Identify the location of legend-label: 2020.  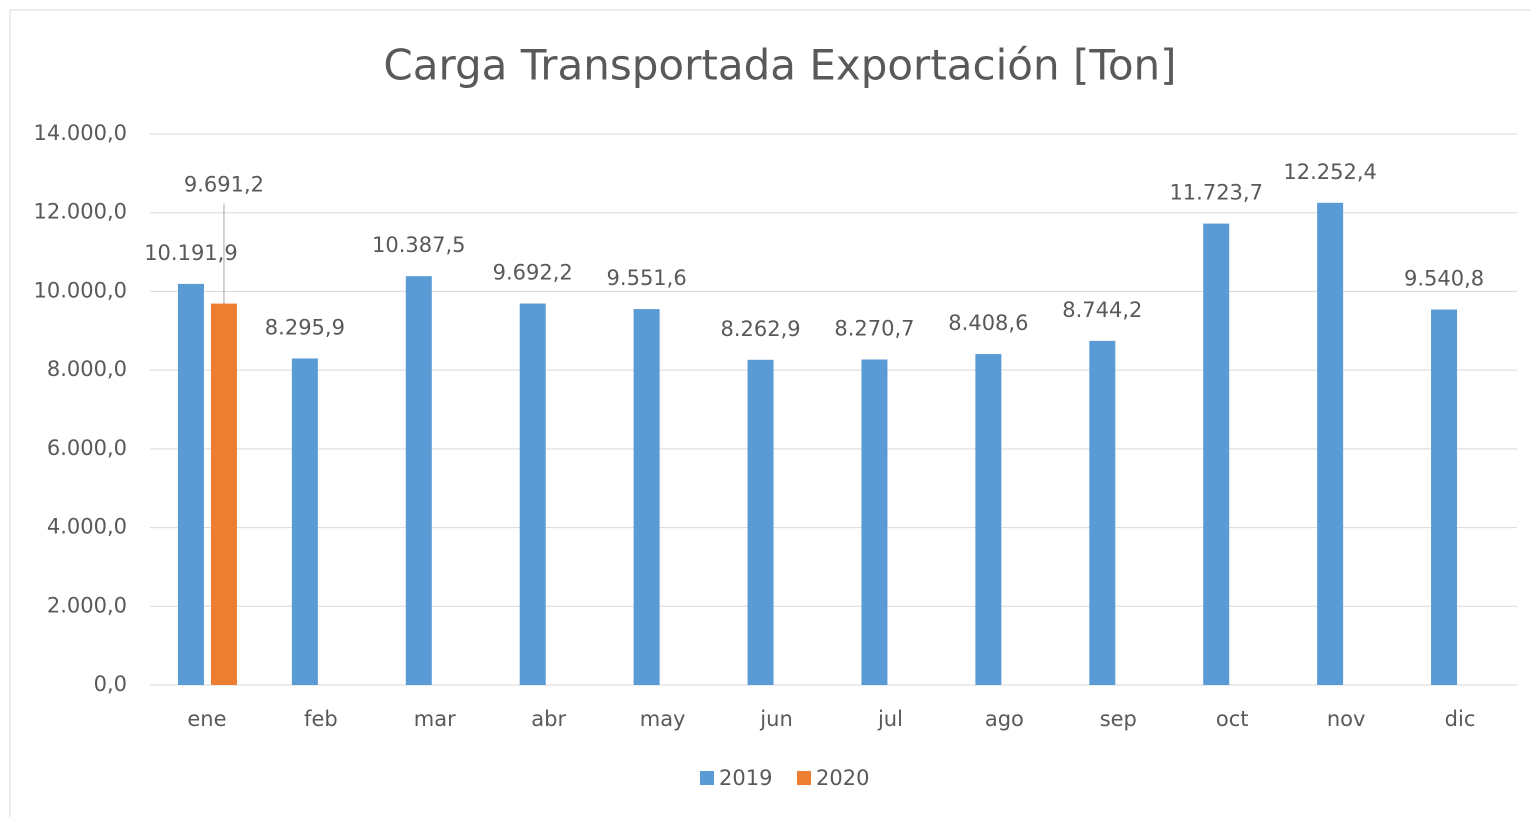
(842, 778).